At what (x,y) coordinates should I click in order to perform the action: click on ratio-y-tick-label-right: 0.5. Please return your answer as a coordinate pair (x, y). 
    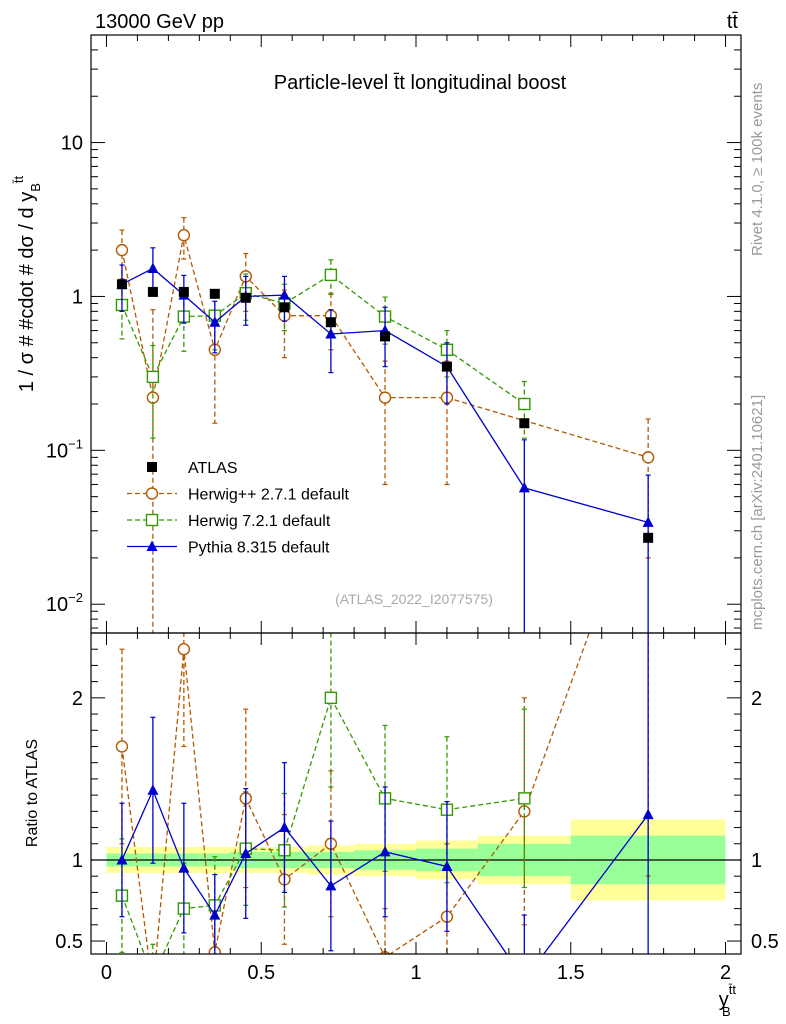
    Looking at the image, I should click on (765, 942).